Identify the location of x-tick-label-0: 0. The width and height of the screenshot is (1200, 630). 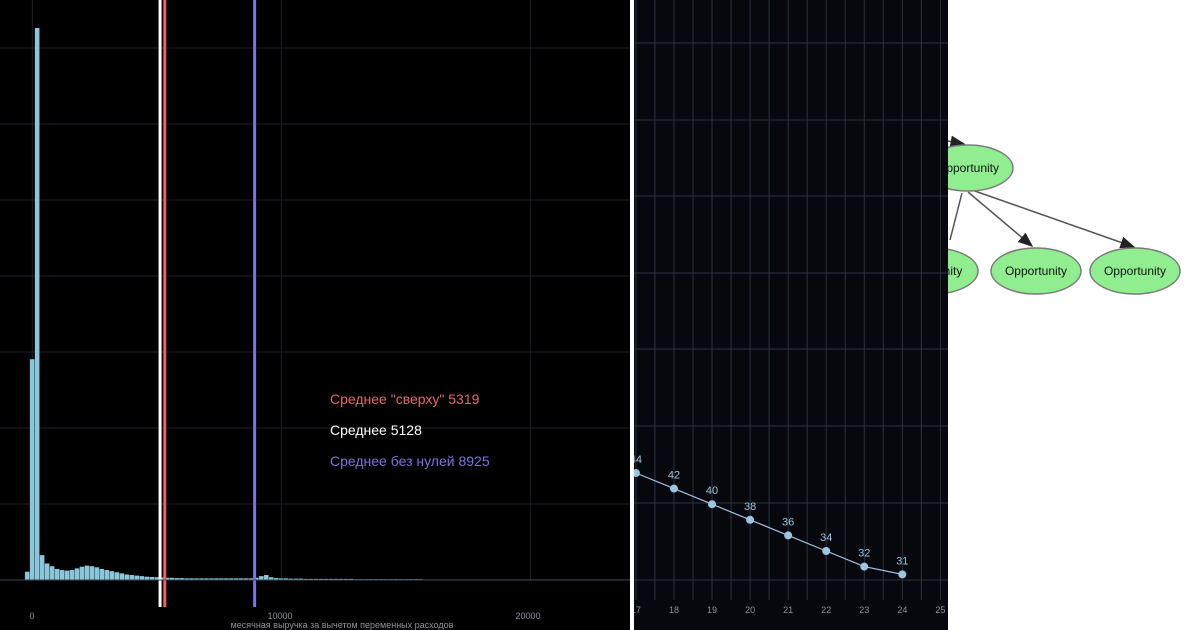
(31, 616).